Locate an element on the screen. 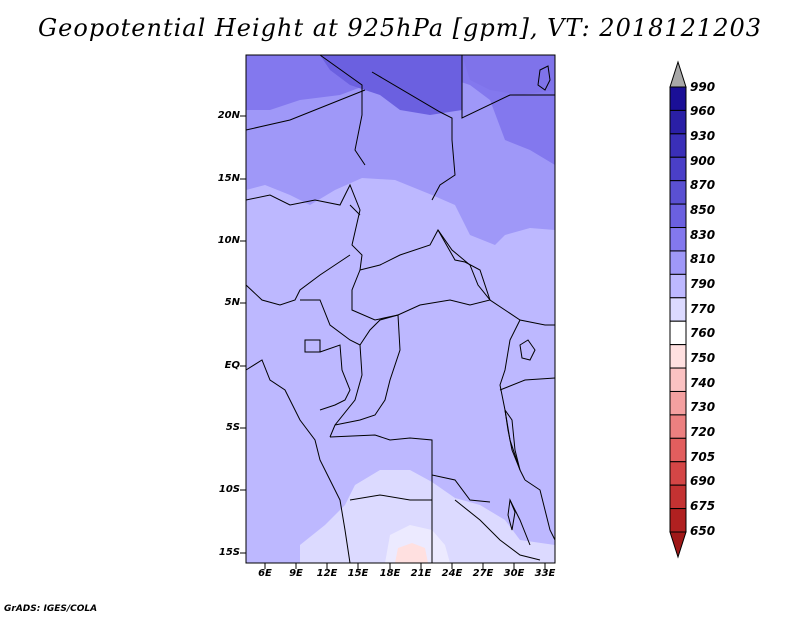 This screenshot has height=618, width=800. colorbar-label: 740 is located at coordinates (703, 383).